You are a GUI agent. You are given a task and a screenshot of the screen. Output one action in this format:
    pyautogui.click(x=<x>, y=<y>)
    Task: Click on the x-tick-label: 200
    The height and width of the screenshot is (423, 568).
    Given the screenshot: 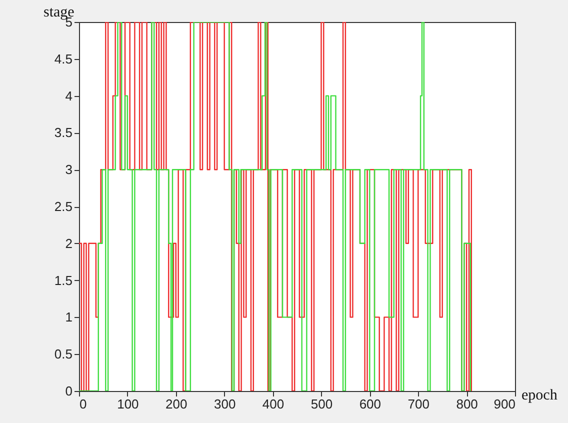 What is the action you would take?
    pyautogui.click(x=177, y=404)
    